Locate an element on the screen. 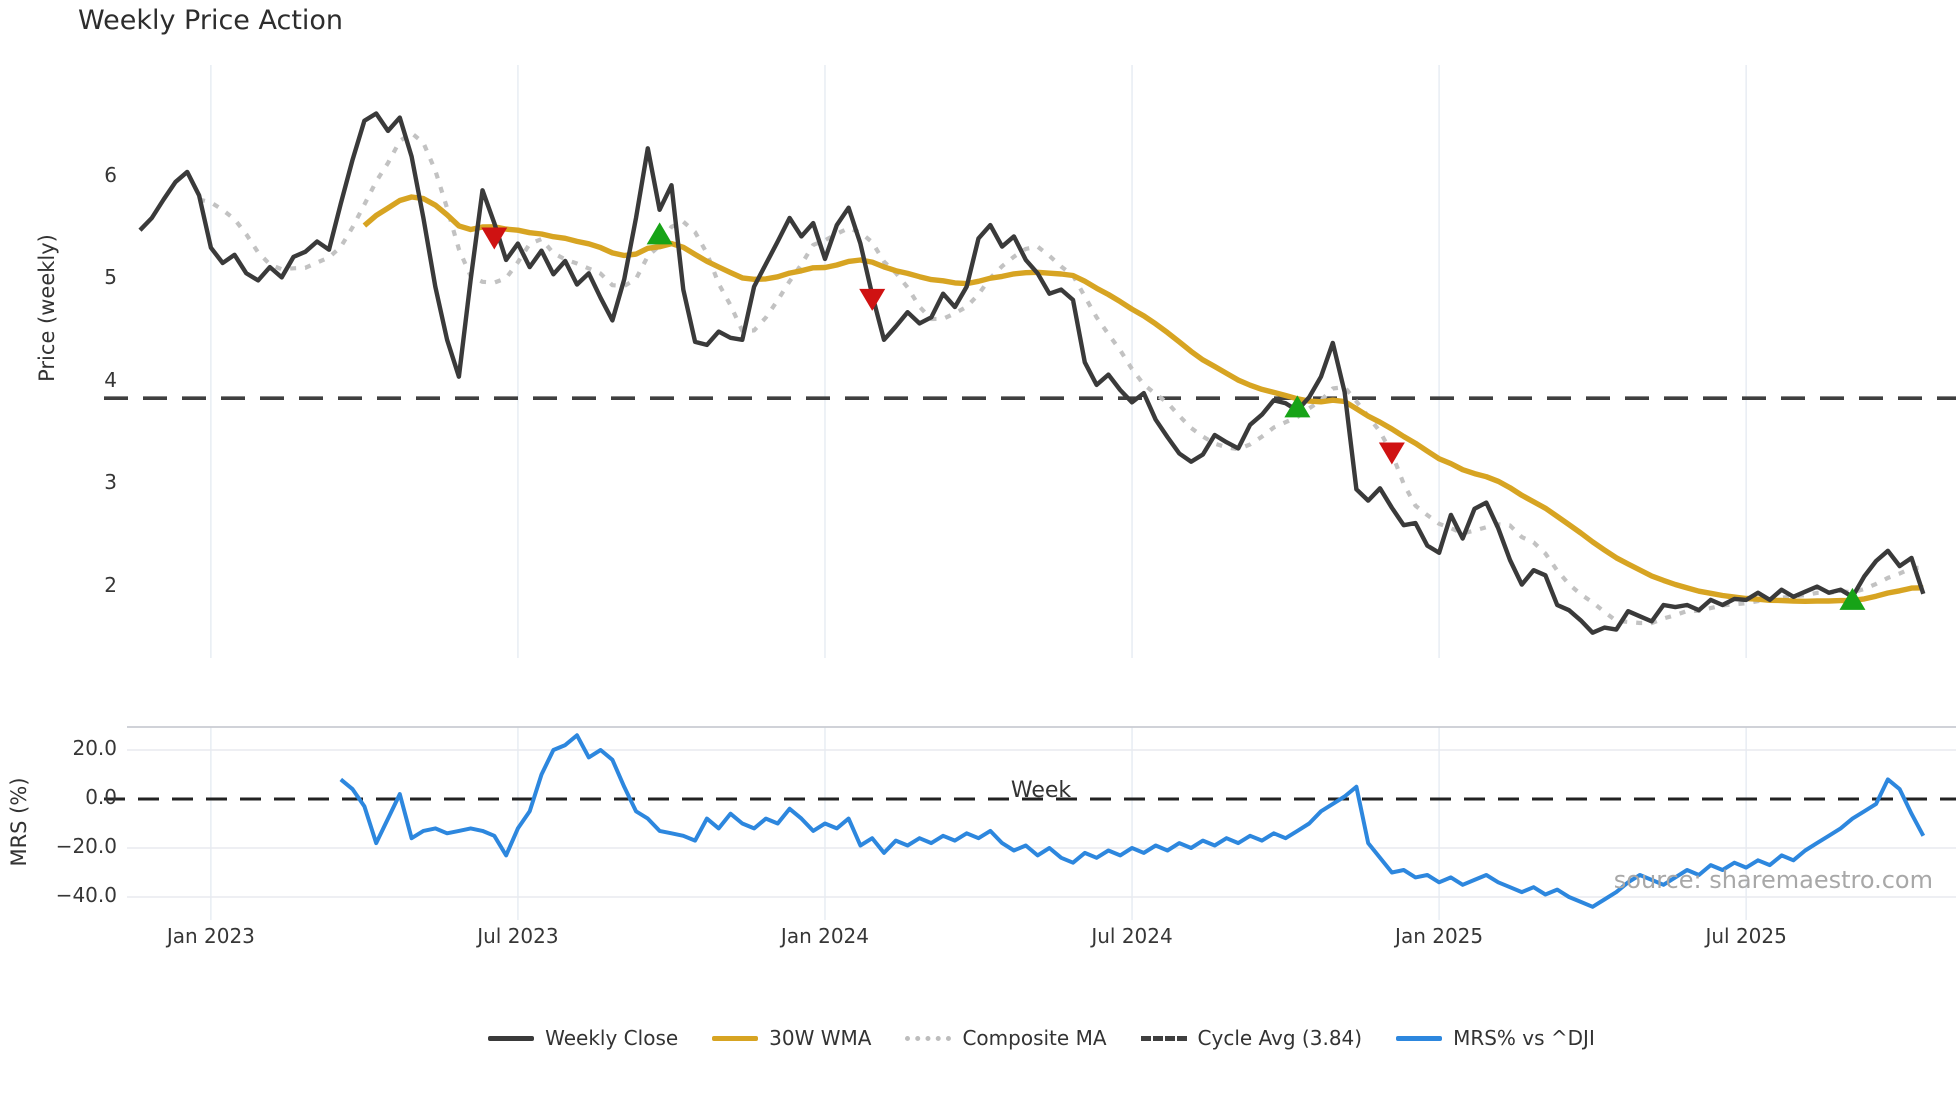  price-y-tick-label: 4 is located at coordinates (110, 379).